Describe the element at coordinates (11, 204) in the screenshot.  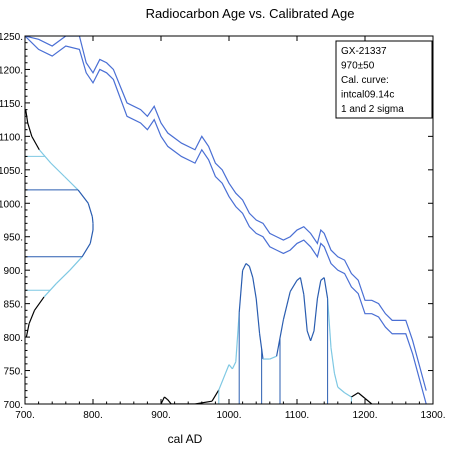
I see `y-tick-label: 1000.` at that location.